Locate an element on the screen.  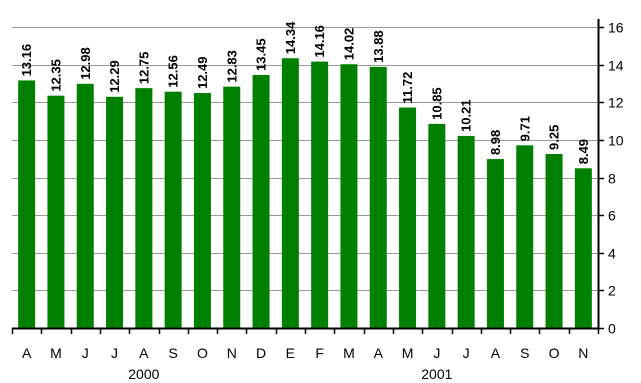
data-label: 14.16 is located at coordinates (319, 41).